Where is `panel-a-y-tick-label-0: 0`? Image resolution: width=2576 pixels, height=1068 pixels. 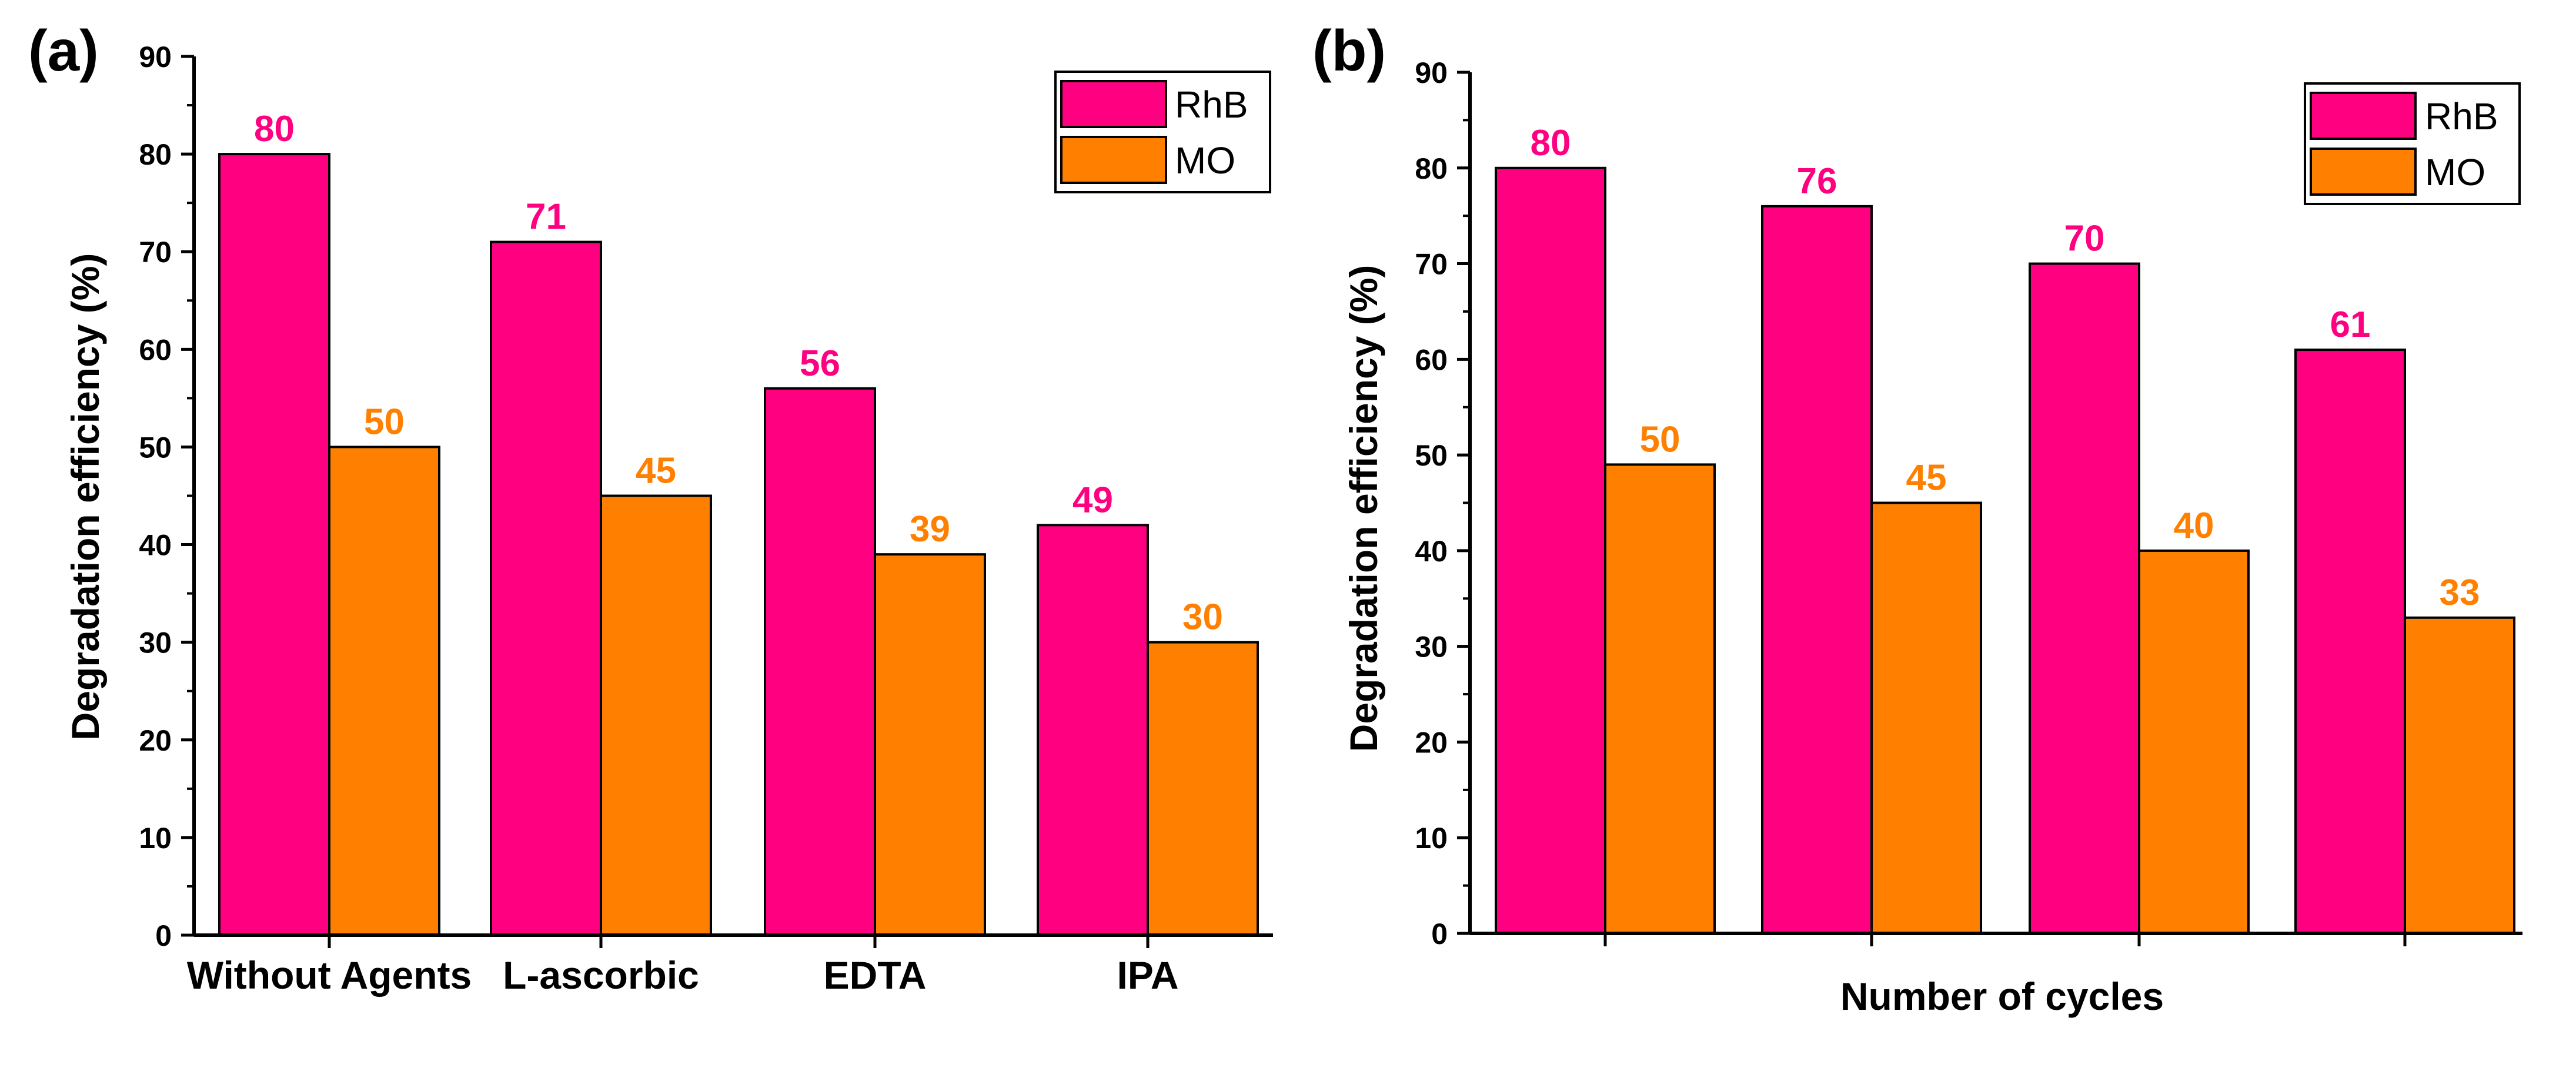
panel-a-y-tick-label-0: 0 is located at coordinates (163, 935).